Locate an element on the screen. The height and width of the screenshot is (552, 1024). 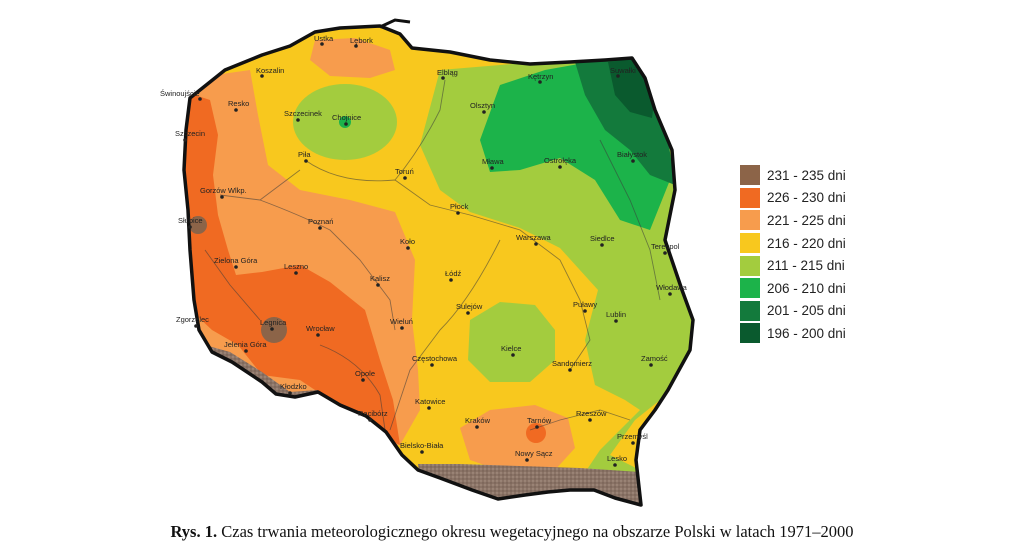
city-label: Terespol is located at coordinates (665, 246).